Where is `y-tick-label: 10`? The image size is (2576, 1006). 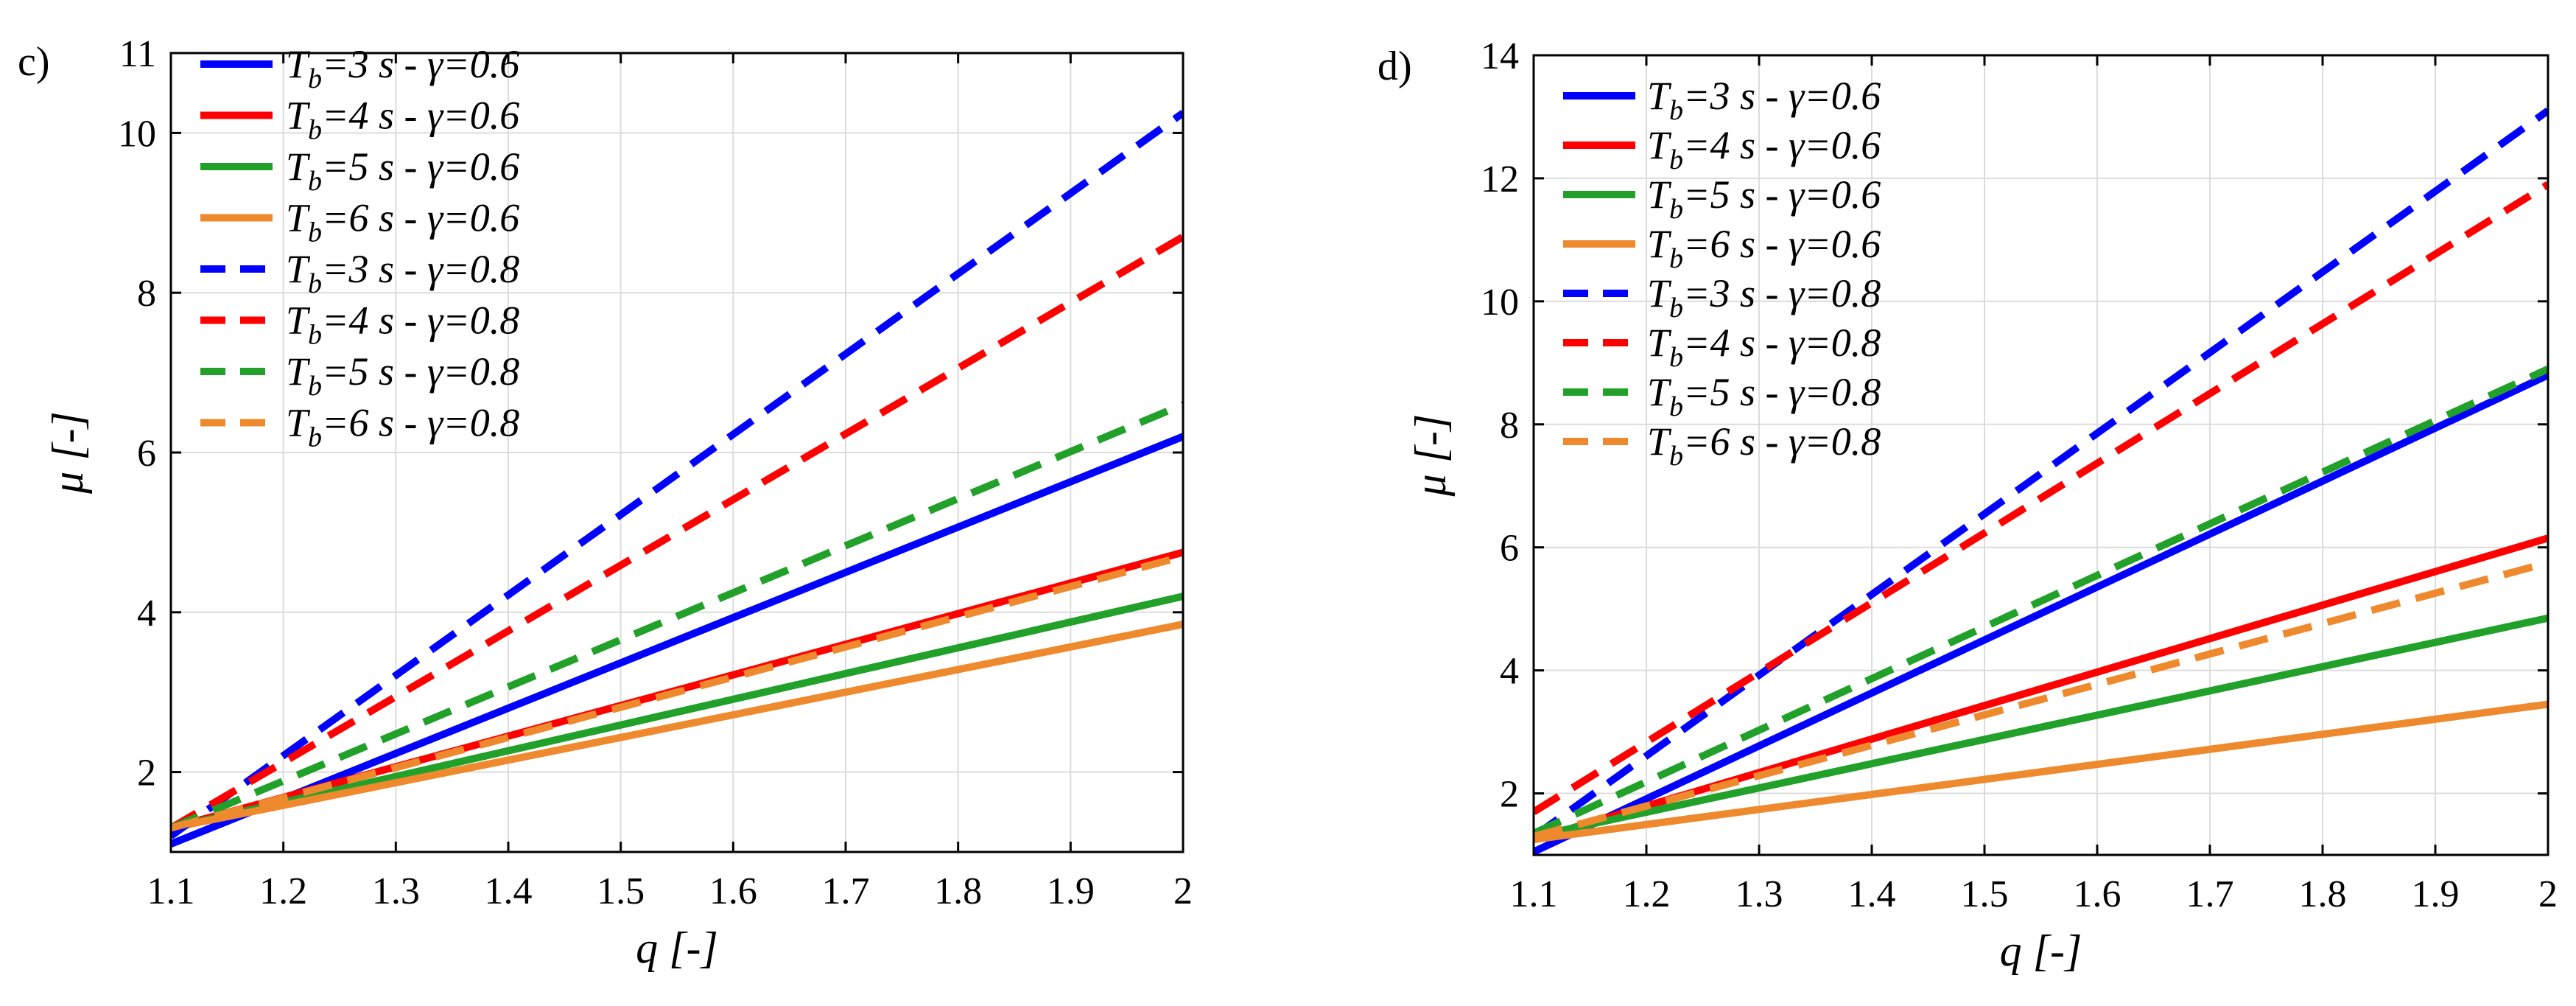
y-tick-label: 10 is located at coordinates (137, 134).